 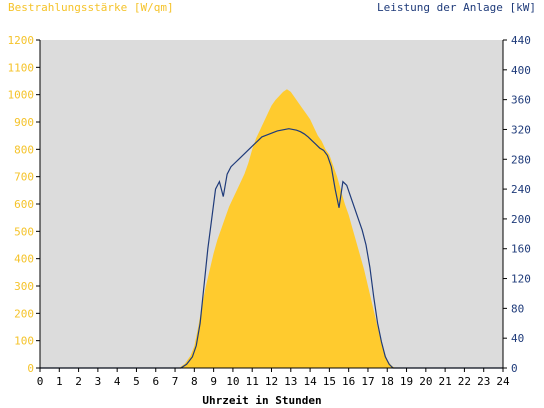 I want to click on x-tick-label: 4, so click(x=117, y=381).